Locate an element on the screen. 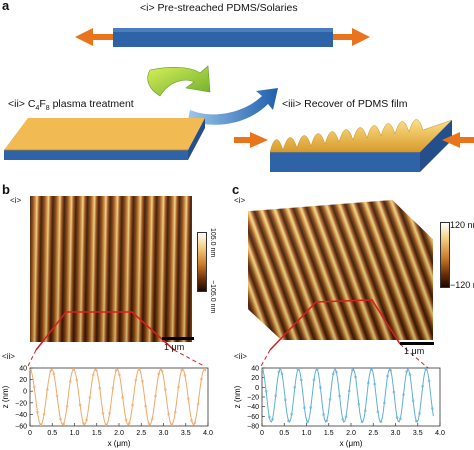 This screenshot has height=450, width=474. chart-c-ytick-label: −80 is located at coordinates (253, 427).